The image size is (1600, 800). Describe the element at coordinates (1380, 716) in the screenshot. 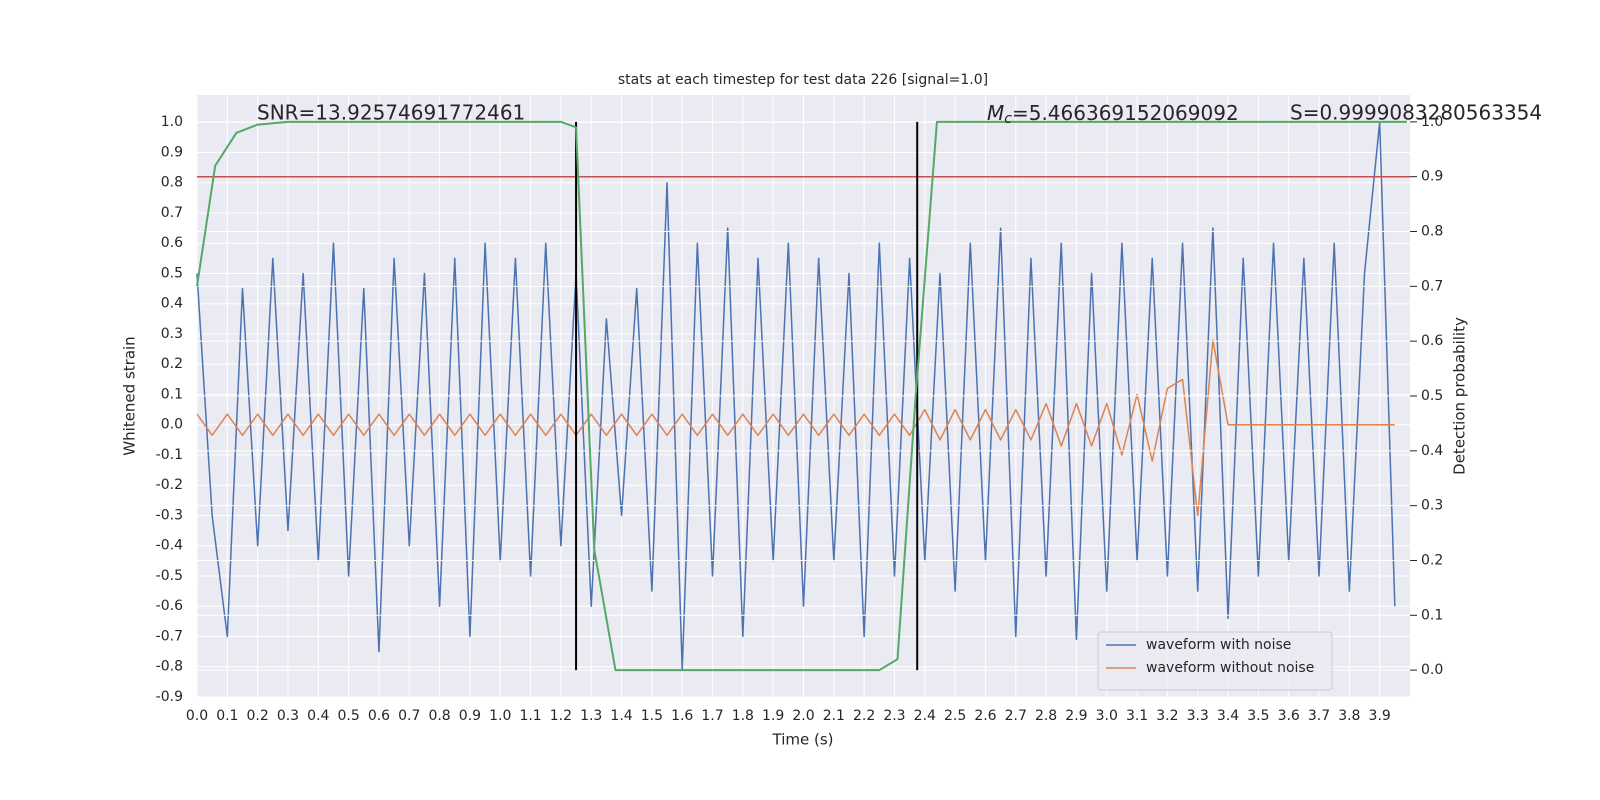

I see `x-tick-label: 3.9` at that location.